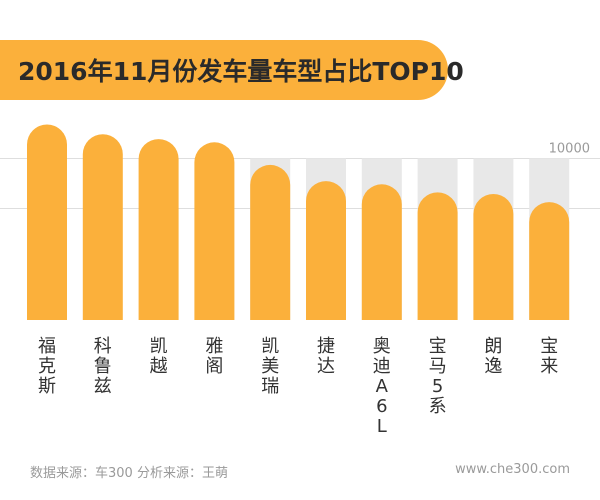  I want to click on category-label: 宝来, so click(549, 356).